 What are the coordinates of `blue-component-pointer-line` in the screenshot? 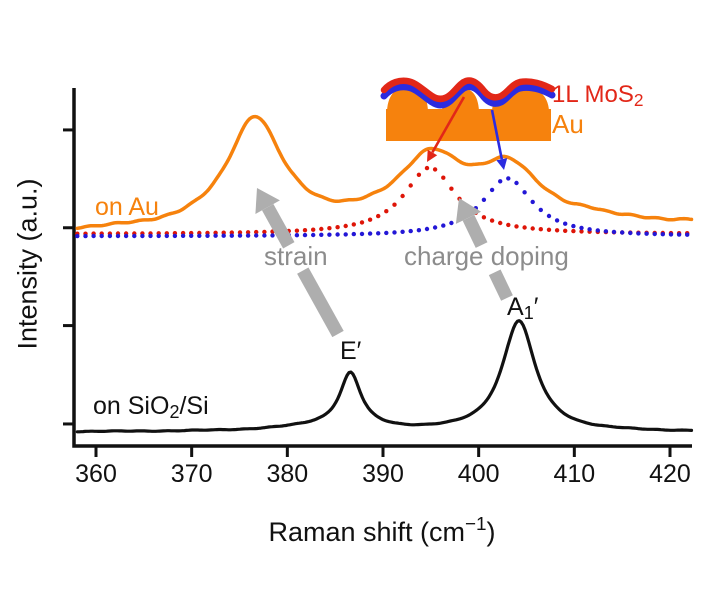 It's located at (497, 134).